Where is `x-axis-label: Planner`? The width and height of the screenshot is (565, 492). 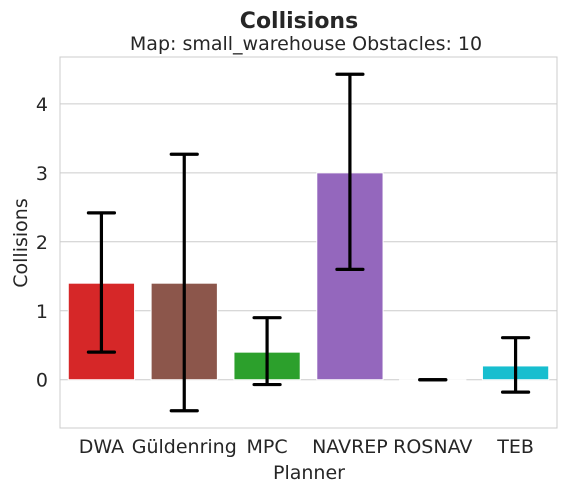 x-axis-label: Planner is located at coordinates (309, 473).